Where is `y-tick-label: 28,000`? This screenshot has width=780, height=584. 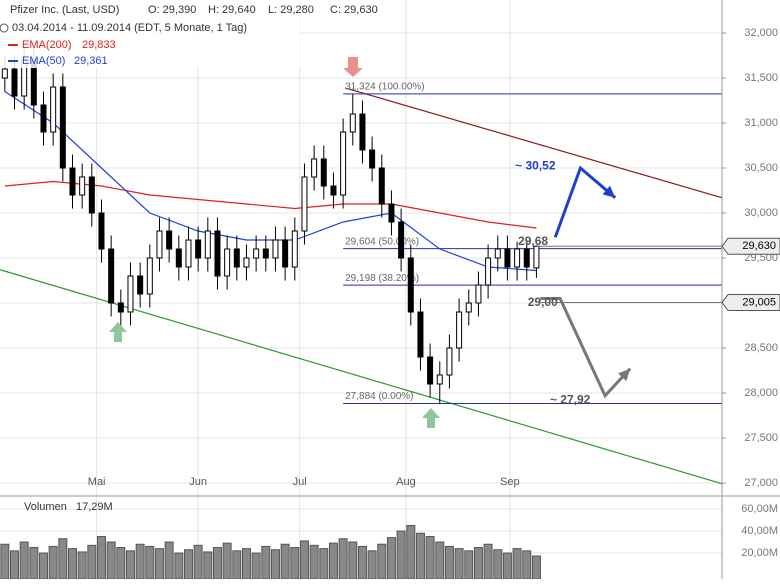
y-tick-label: 28,000 is located at coordinates (761, 393).